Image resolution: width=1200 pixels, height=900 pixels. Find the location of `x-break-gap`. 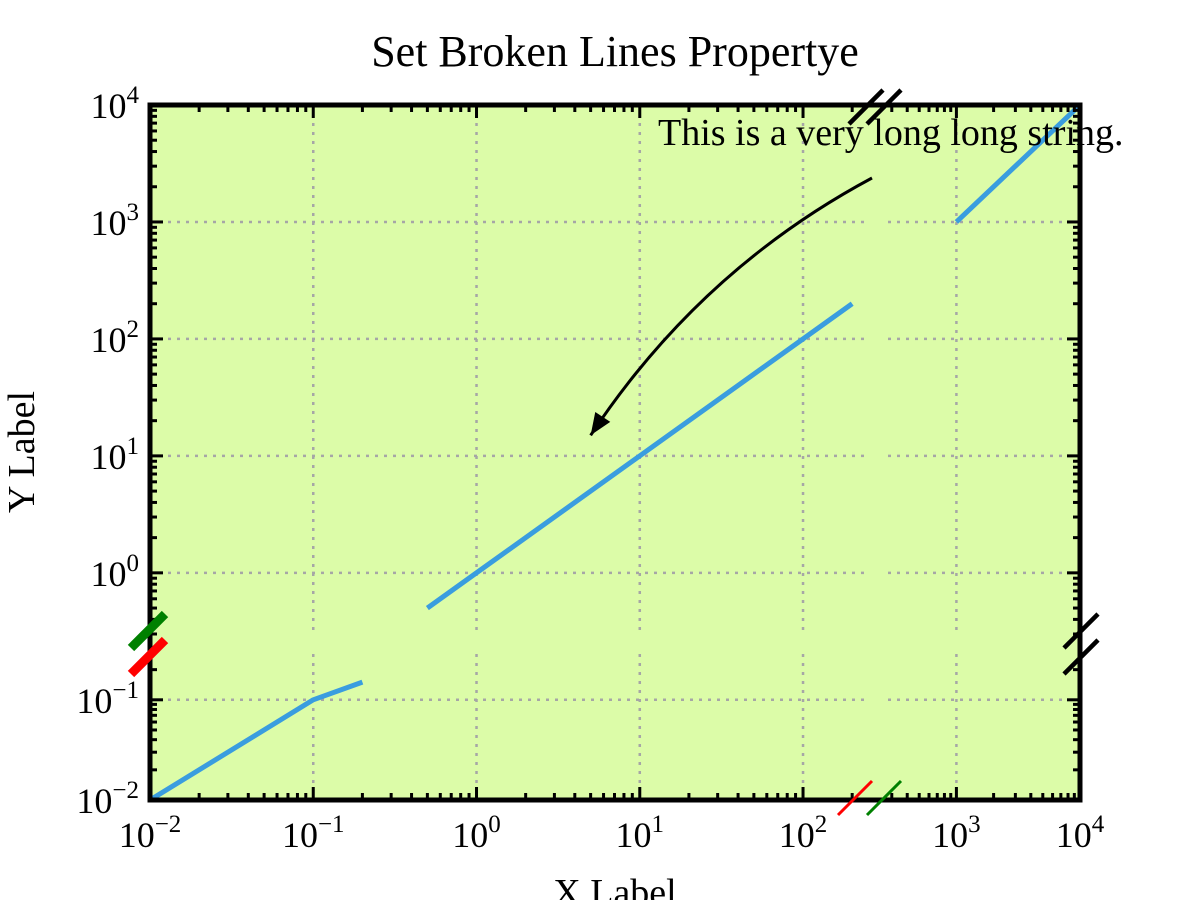

x-break-gap is located at coordinates (875, 452).